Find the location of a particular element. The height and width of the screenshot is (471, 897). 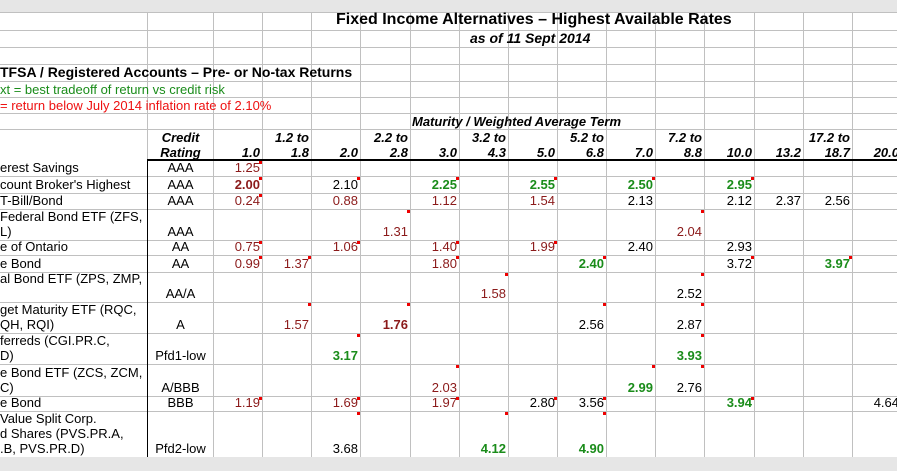

credit-rating-cell: AA/A is located at coordinates (180, 293).